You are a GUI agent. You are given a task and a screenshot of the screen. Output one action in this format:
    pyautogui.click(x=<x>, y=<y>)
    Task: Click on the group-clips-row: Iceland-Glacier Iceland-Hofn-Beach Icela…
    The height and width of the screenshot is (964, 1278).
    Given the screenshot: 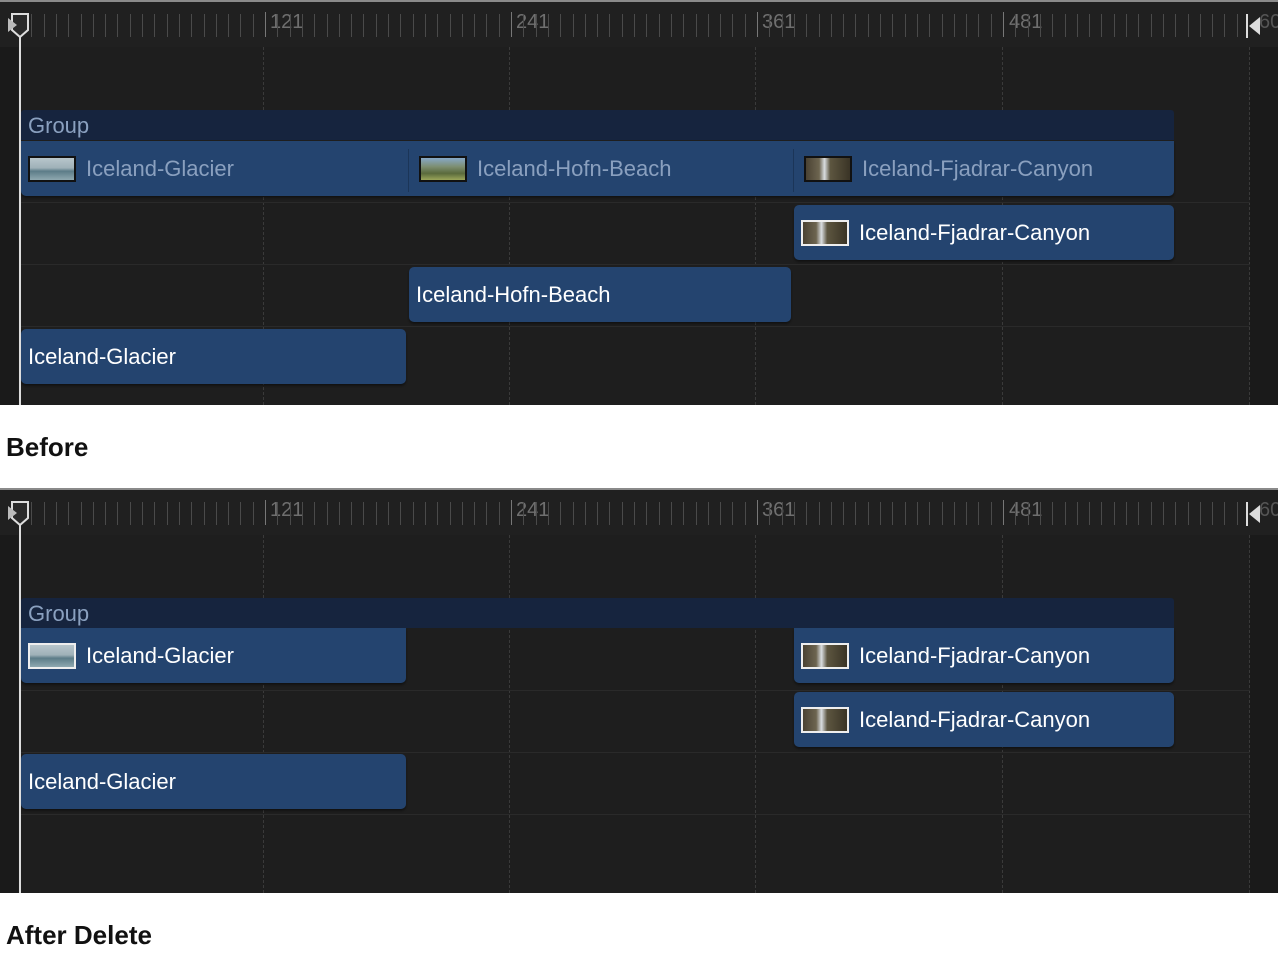 What is the action you would take?
    pyautogui.click(x=597, y=168)
    